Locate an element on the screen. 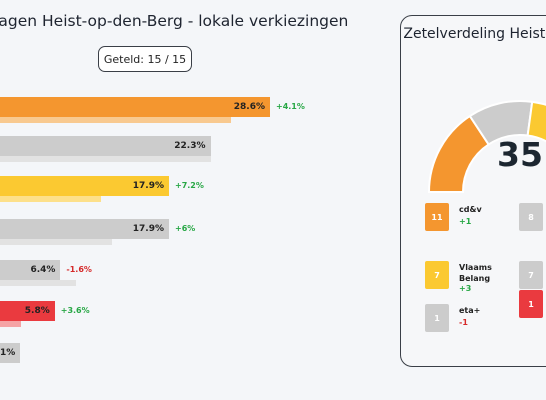 The height and width of the screenshot is (400, 546). percentage-label: 28.6% is located at coordinates (249, 107).